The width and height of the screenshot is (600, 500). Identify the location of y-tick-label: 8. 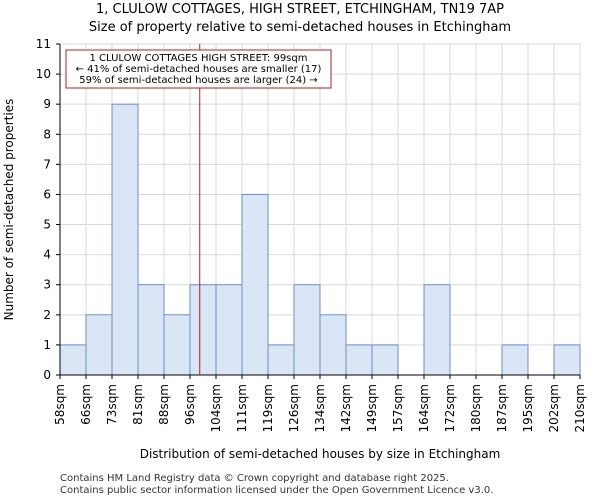
(47, 134).